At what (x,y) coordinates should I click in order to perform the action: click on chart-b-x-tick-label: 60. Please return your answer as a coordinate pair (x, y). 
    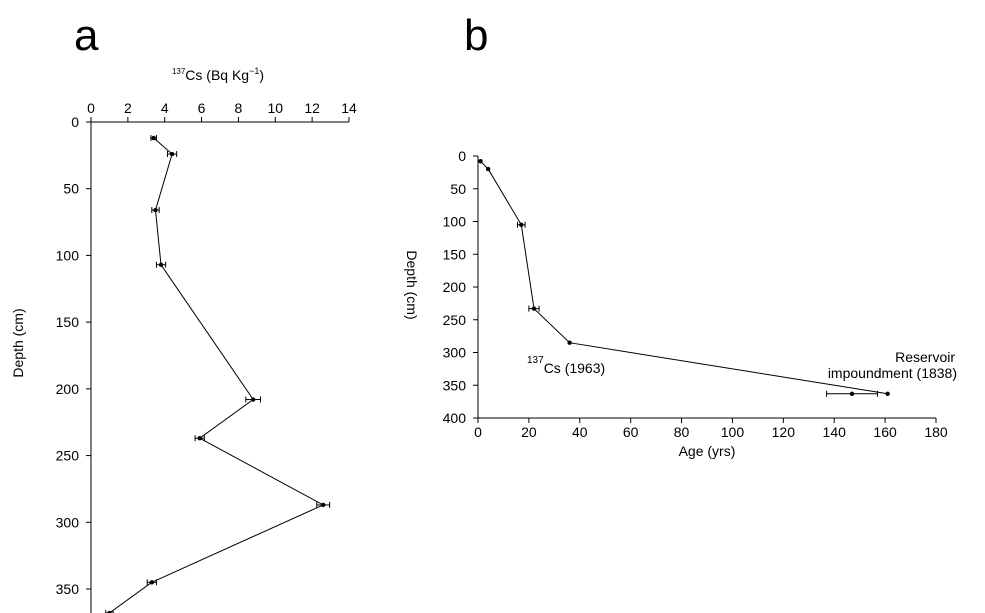
    Looking at the image, I should click on (631, 432).